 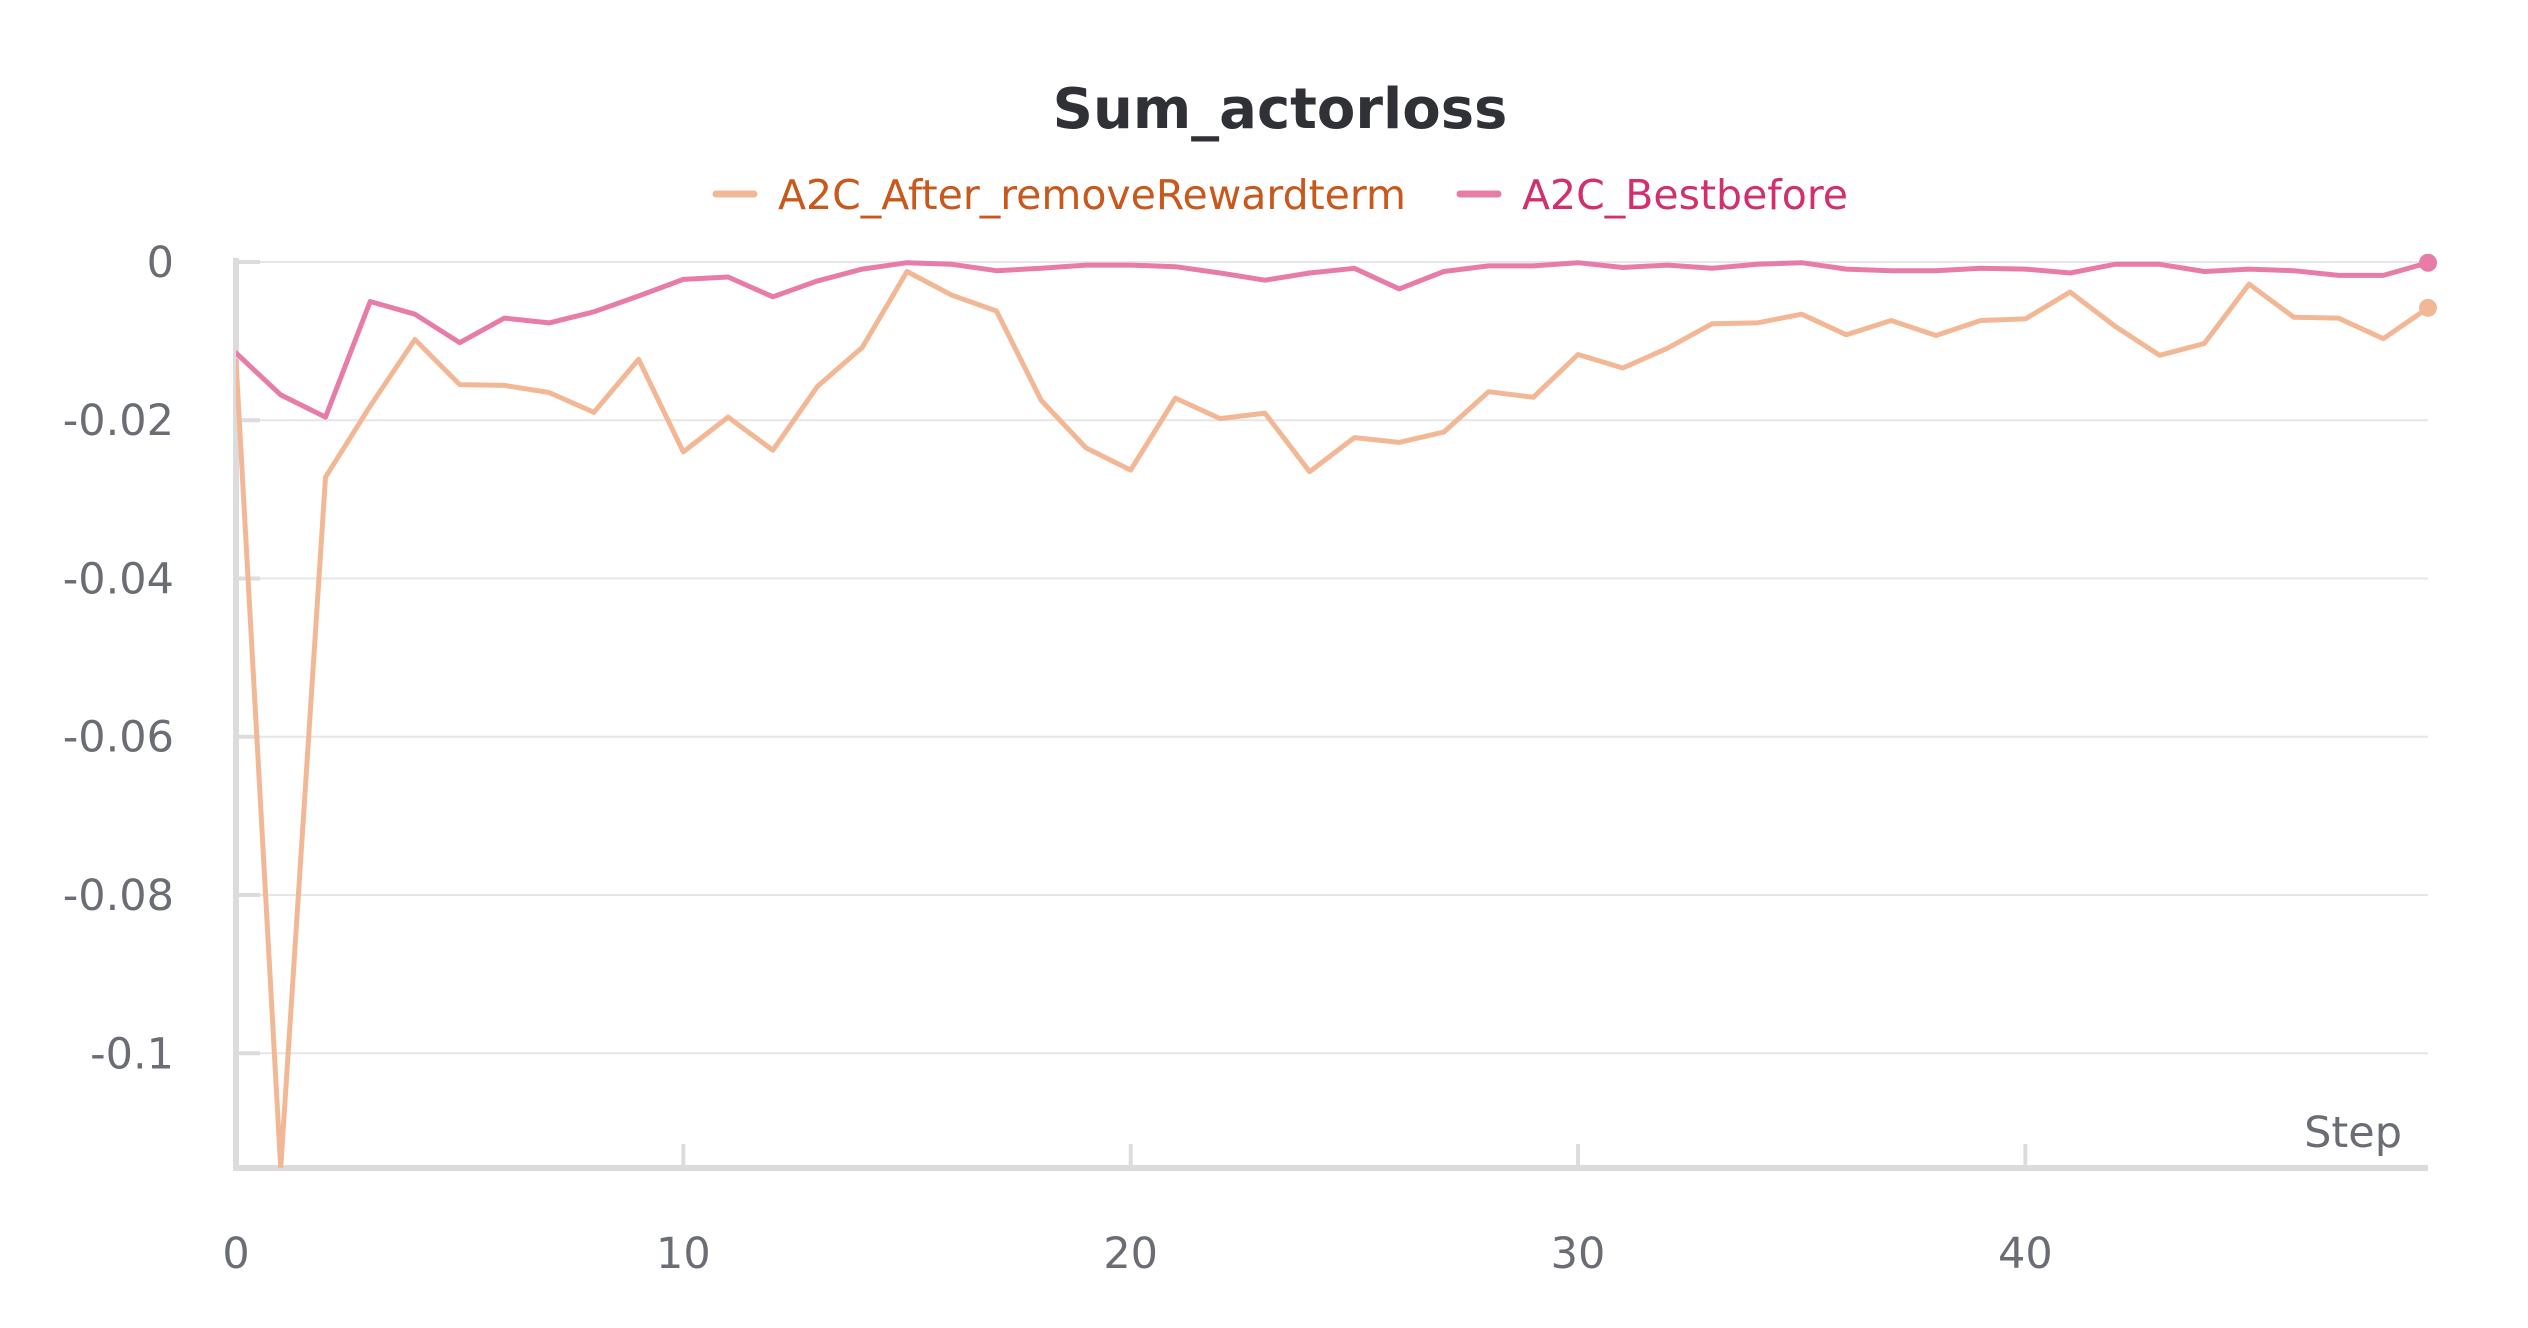 I want to click on x-tick-label-3: 30, so click(x=1578, y=1254).